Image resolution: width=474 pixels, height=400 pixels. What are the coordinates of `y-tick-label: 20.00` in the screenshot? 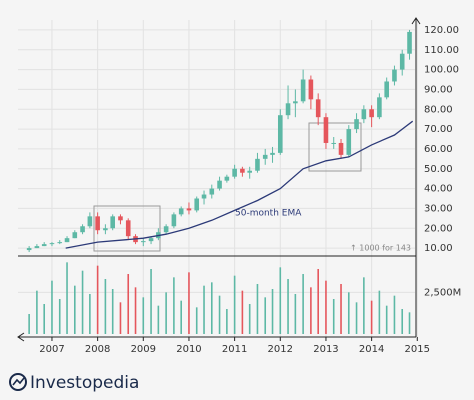 It's located at (438, 228).